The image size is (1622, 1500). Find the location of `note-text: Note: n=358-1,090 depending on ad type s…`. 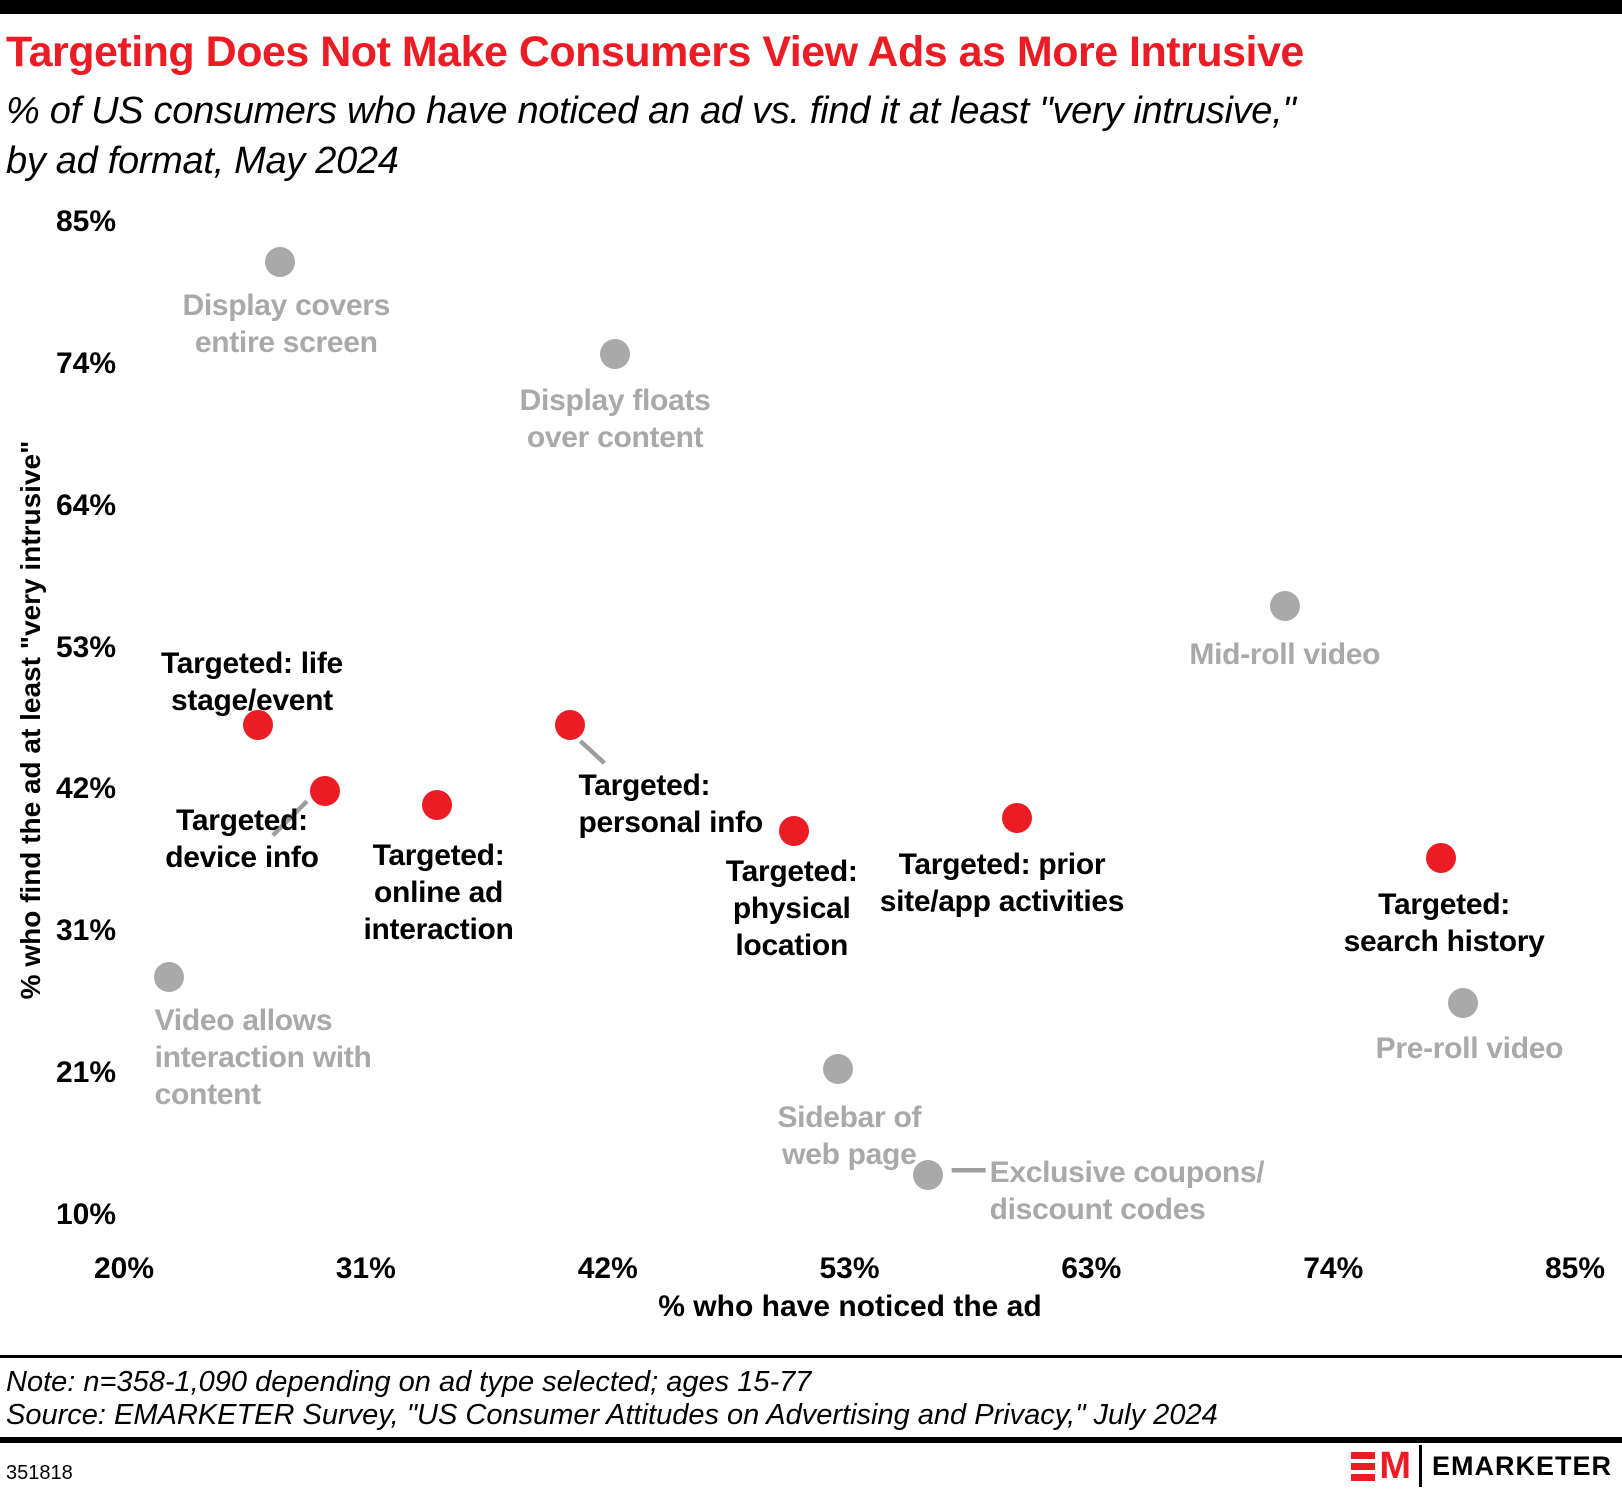

note-text: Note: n=358-1,090 depending on ad type s… is located at coordinates (409, 1382).